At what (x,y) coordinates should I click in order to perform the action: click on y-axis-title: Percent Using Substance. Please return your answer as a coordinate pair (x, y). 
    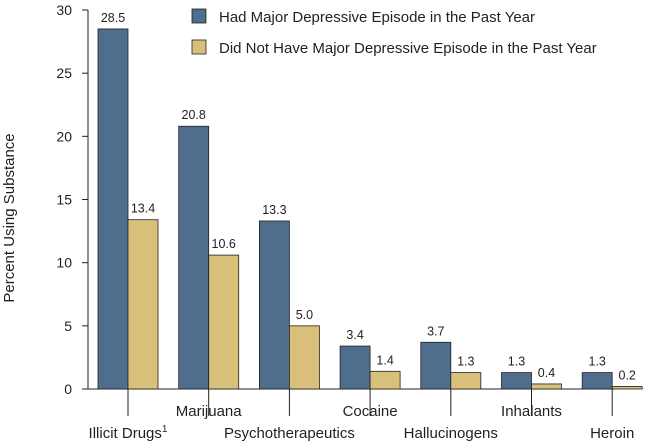
    Looking at the image, I should click on (9, 217).